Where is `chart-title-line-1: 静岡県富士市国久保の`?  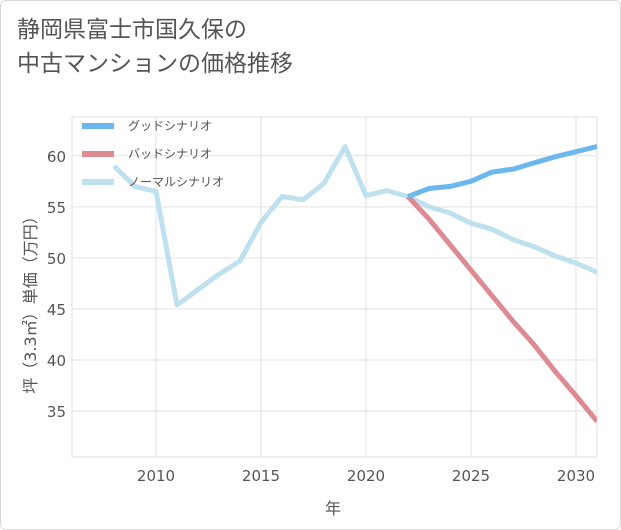 chart-title-line-1: 静岡県富士市国久保の is located at coordinates (132, 30).